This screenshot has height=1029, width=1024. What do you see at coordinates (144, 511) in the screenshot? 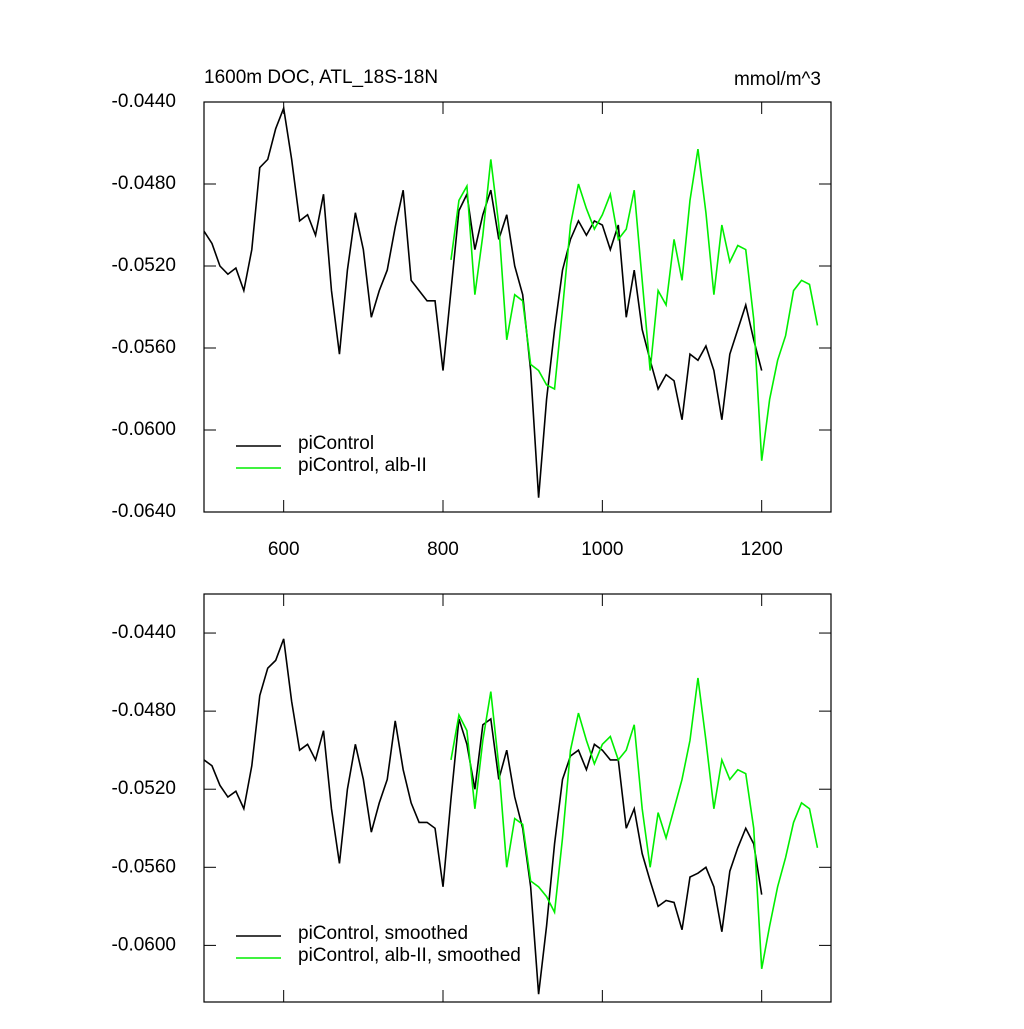
I see `y-tick-label: -0.0640` at bounding box center [144, 511].